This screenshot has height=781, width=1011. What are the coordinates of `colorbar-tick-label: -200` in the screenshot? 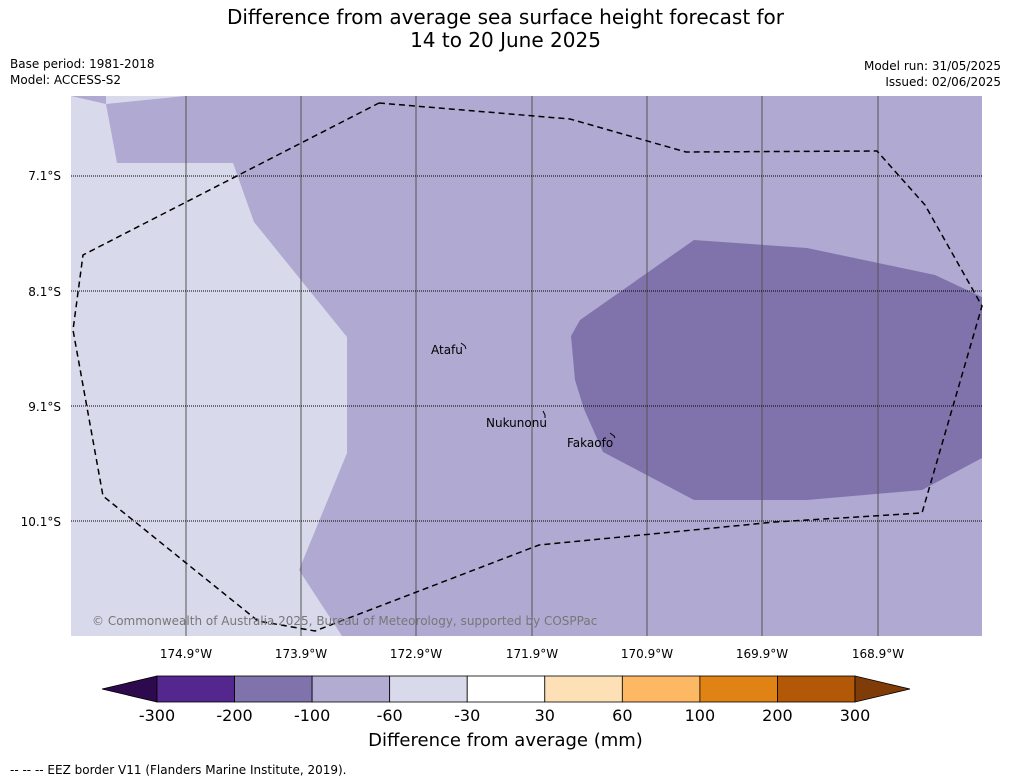 It's located at (234, 715).